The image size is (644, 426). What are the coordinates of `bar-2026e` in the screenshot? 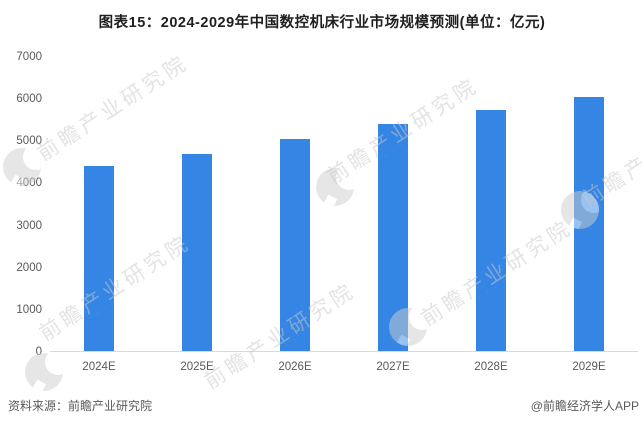 It's located at (295, 244).